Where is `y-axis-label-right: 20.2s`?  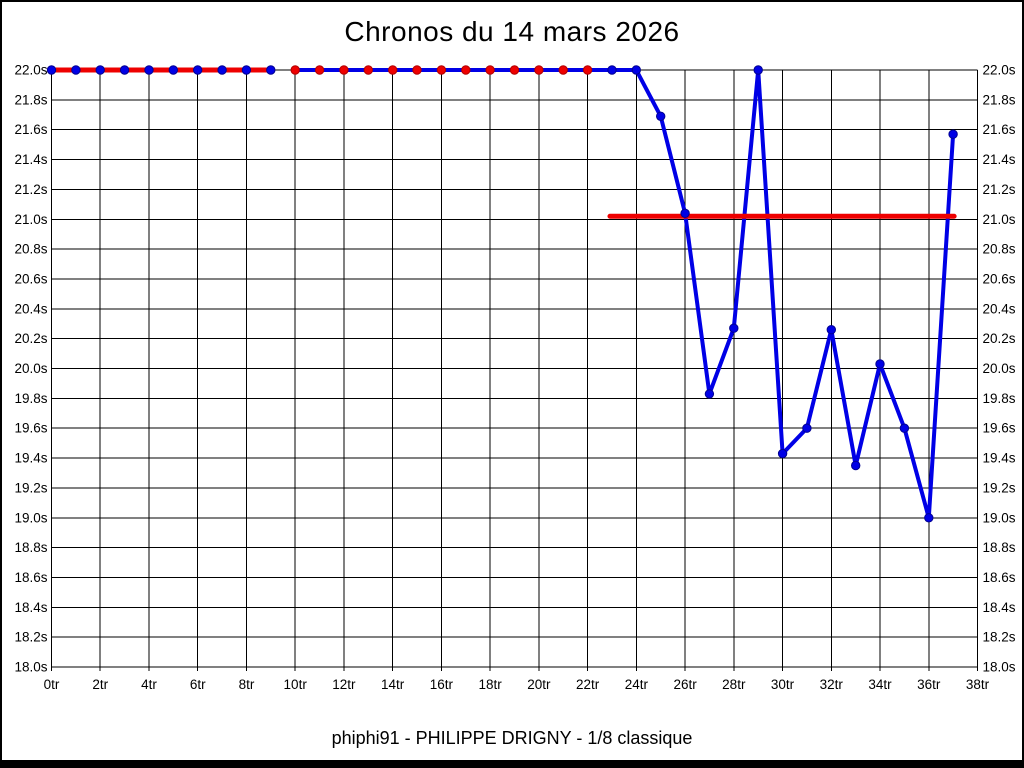 y-axis-label-right: 20.2s is located at coordinates (999, 338).